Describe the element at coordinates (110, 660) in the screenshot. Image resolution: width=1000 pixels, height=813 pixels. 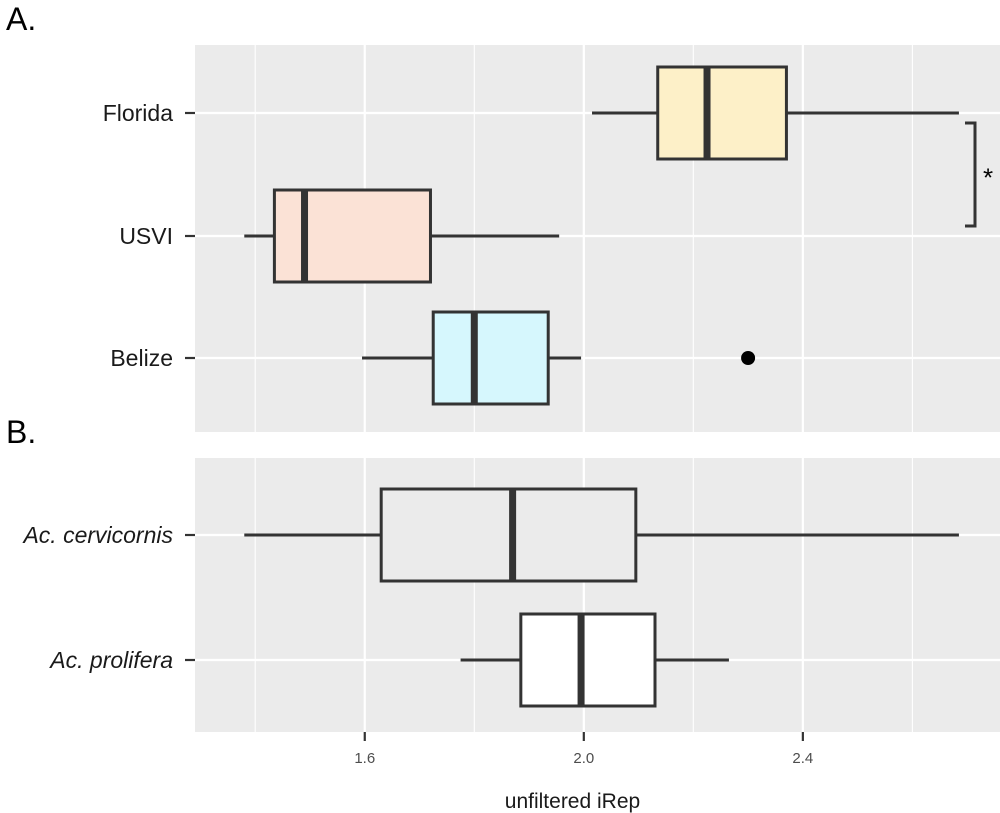
I see `category-label-b-1: Ac. prolifera` at that location.